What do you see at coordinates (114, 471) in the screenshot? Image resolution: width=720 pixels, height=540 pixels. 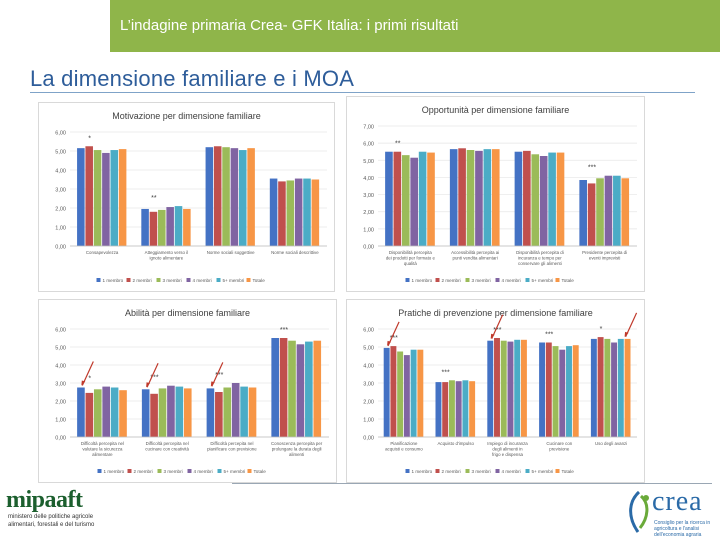 I see `legend-label: 1 membro` at bounding box center [114, 471].